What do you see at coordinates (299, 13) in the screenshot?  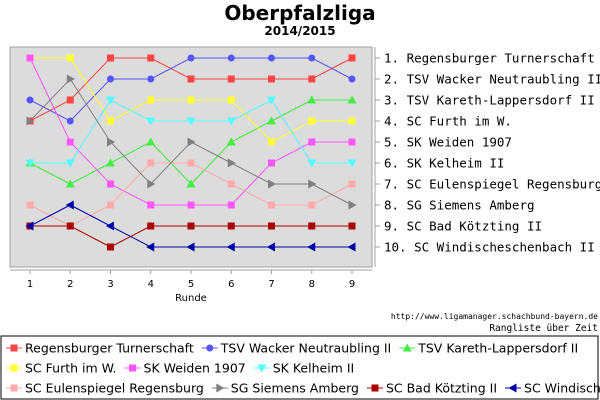 I see `chart-title: Oberpfalzliga` at bounding box center [299, 13].